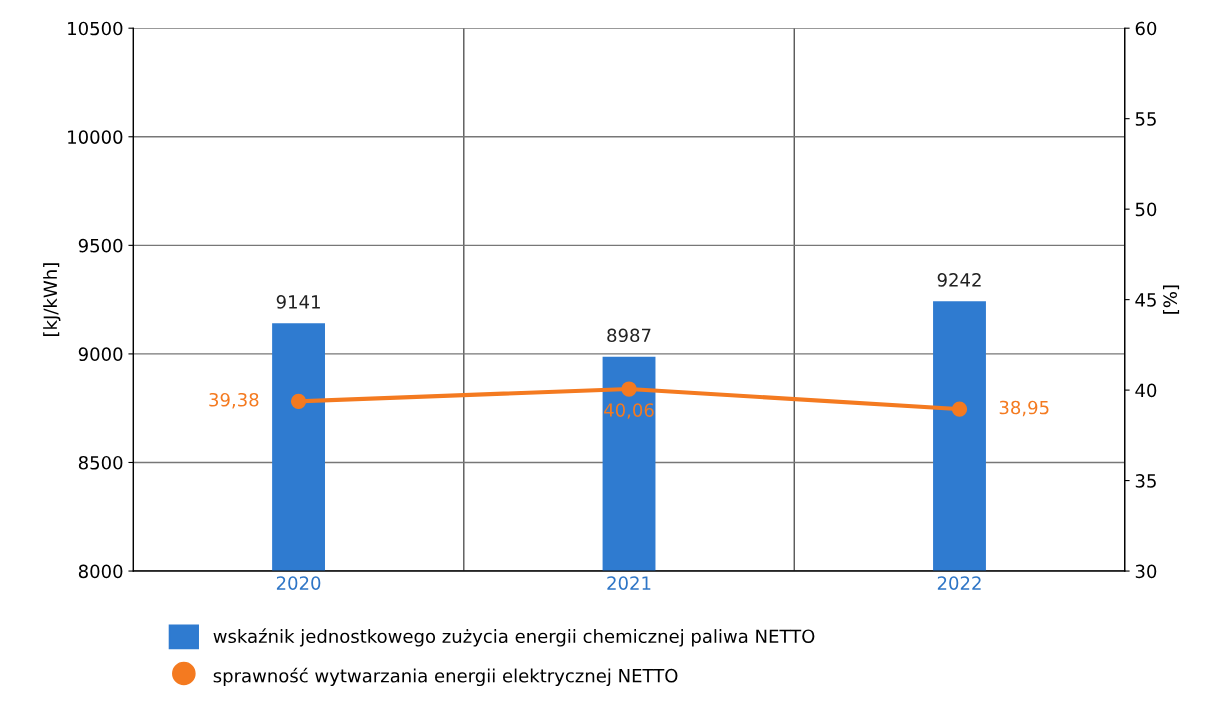 The width and height of the screenshot is (1212, 705). I want to click on data-label: 40,06, so click(629, 411).